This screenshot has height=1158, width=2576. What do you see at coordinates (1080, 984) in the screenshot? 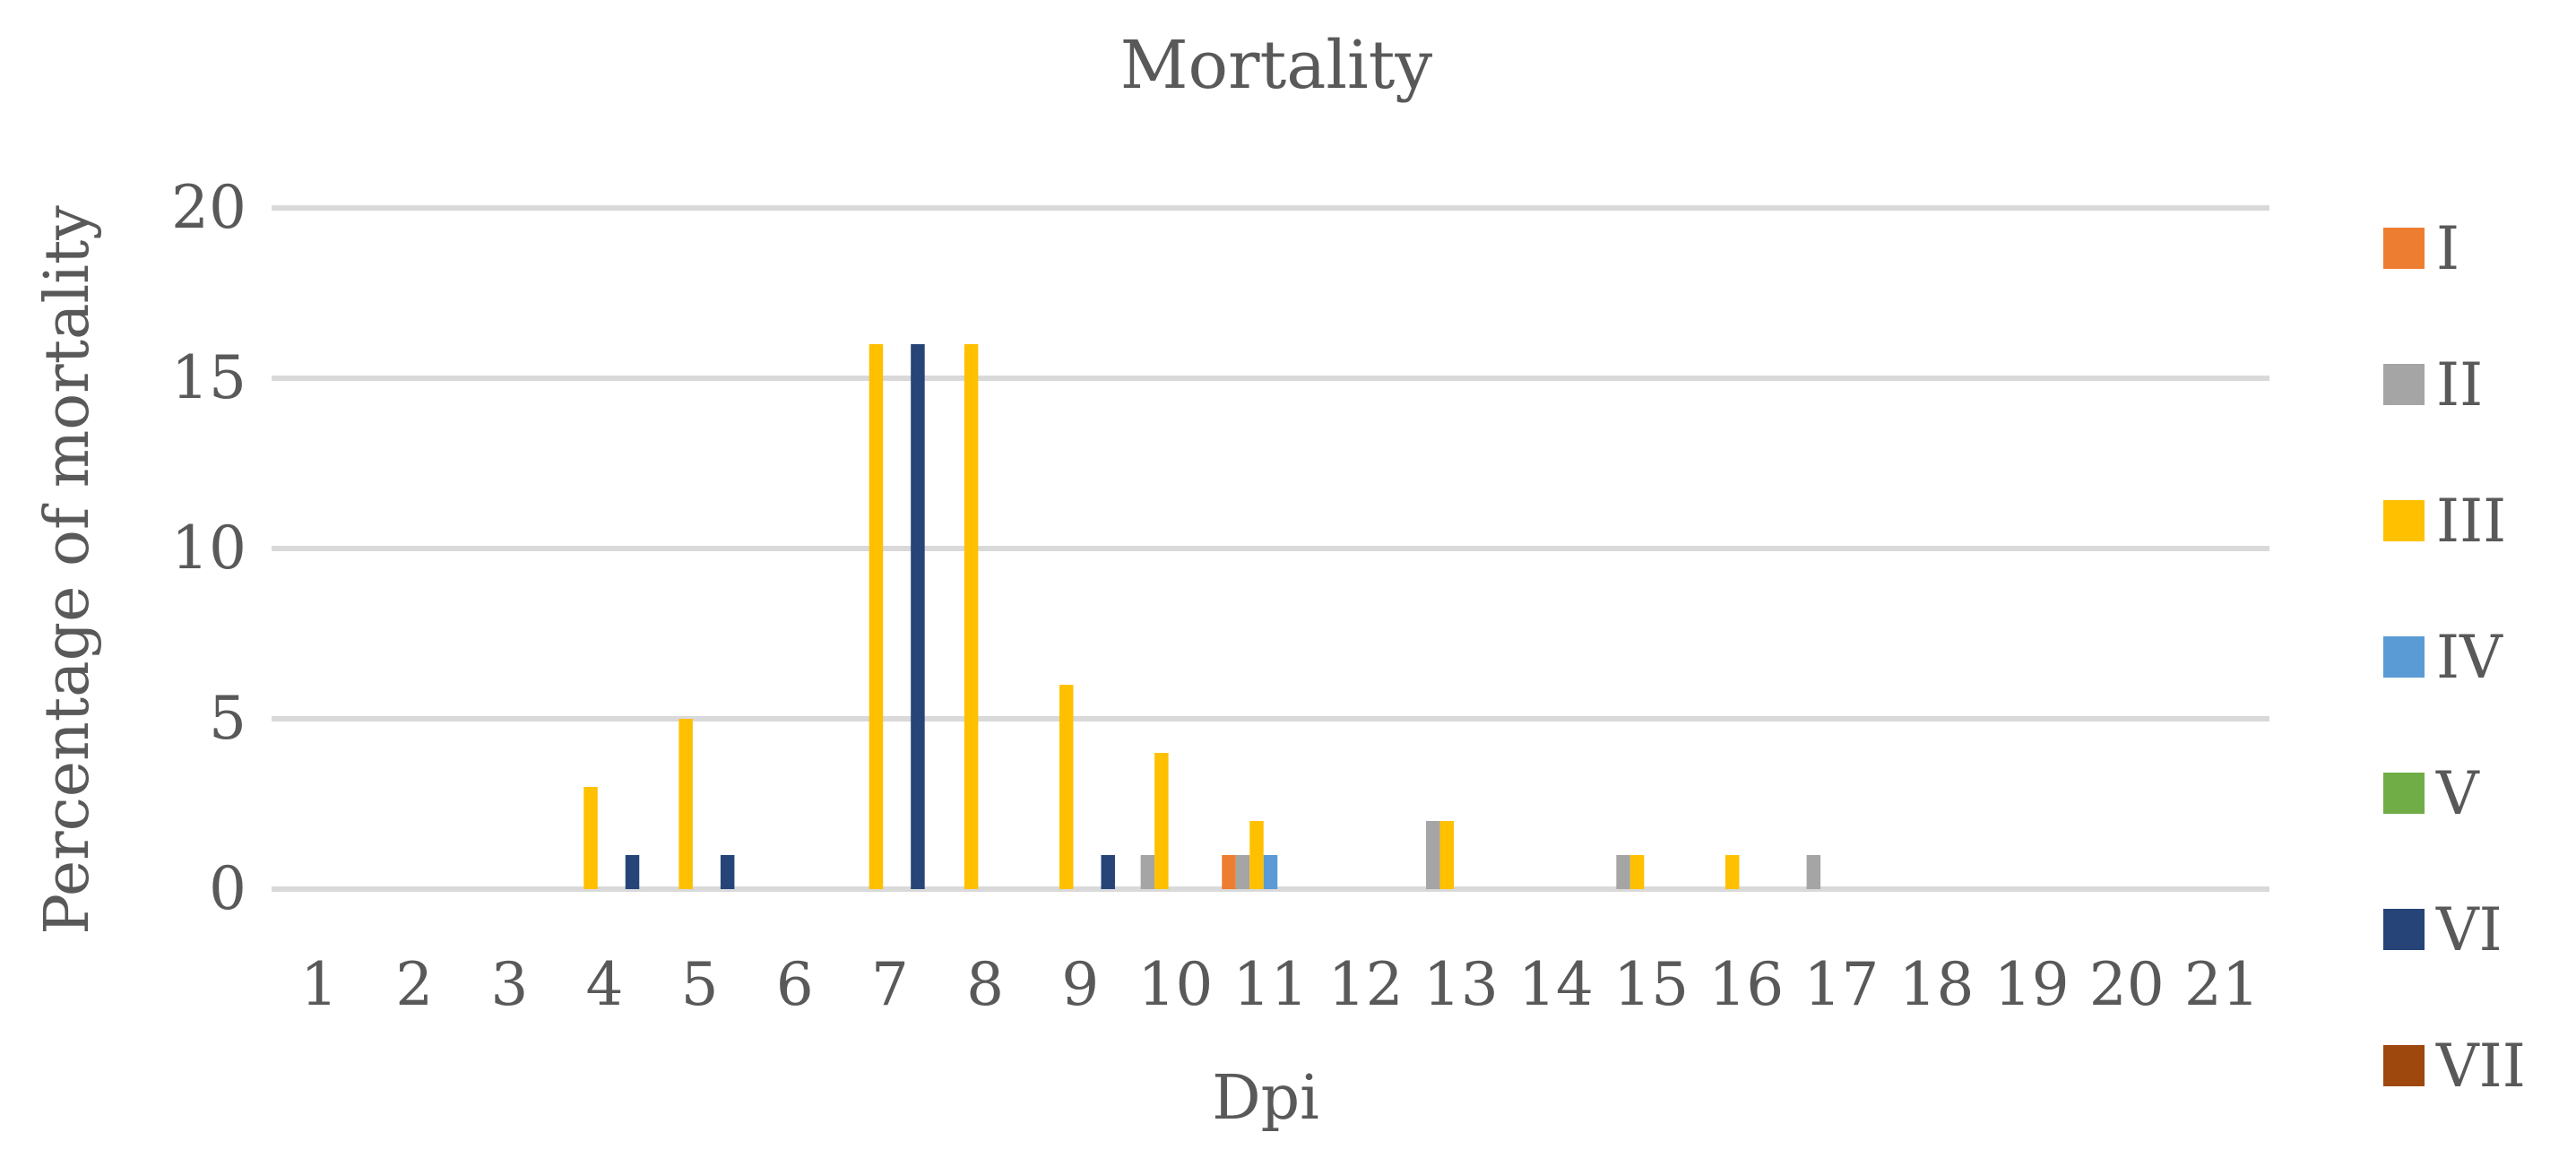
I see `x-tick-label: 9` at bounding box center [1080, 984].